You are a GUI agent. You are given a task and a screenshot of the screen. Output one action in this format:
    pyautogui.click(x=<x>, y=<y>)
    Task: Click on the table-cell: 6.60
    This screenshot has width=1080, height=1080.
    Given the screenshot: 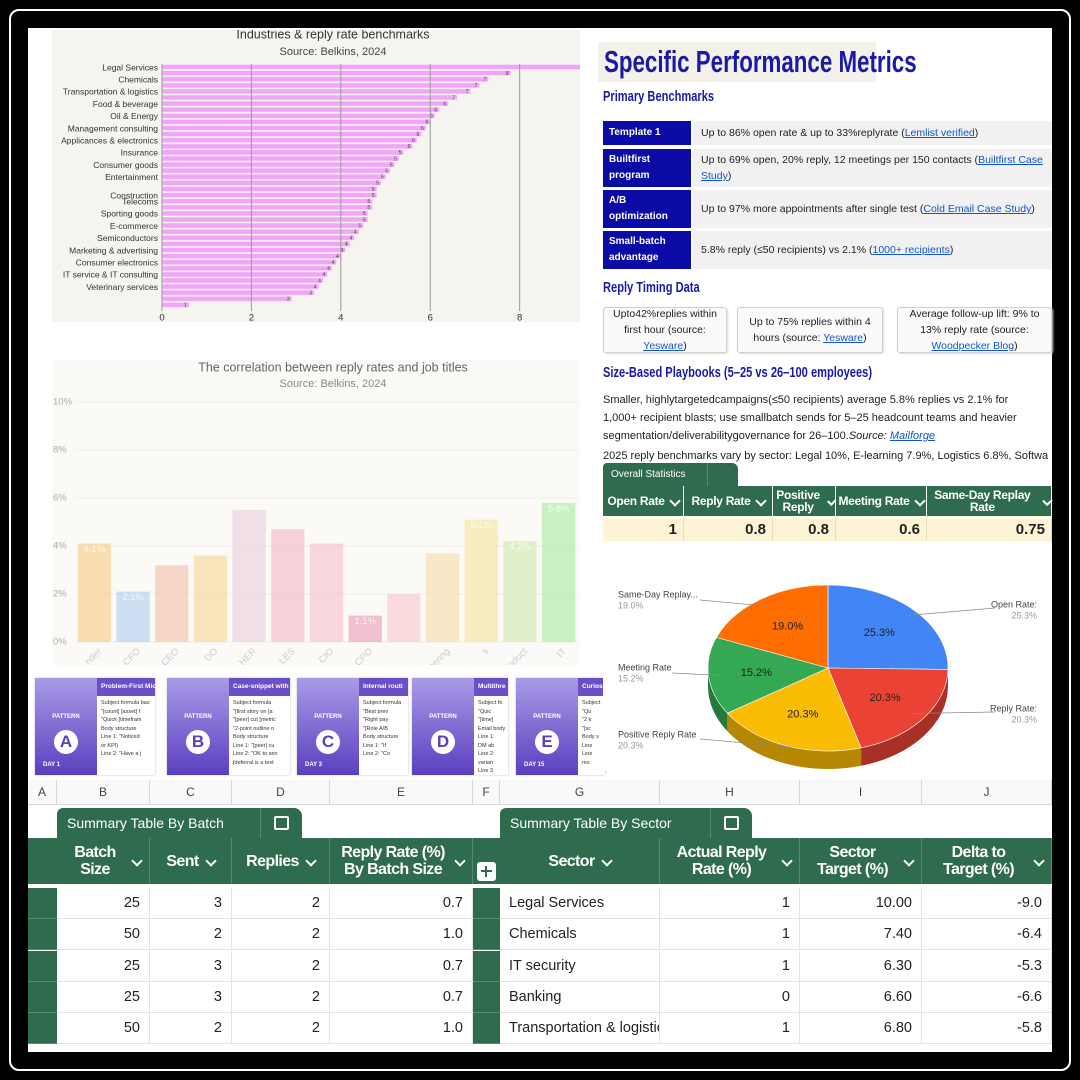 What is the action you would take?
    pyautogui.click(x=861, y=997)
    